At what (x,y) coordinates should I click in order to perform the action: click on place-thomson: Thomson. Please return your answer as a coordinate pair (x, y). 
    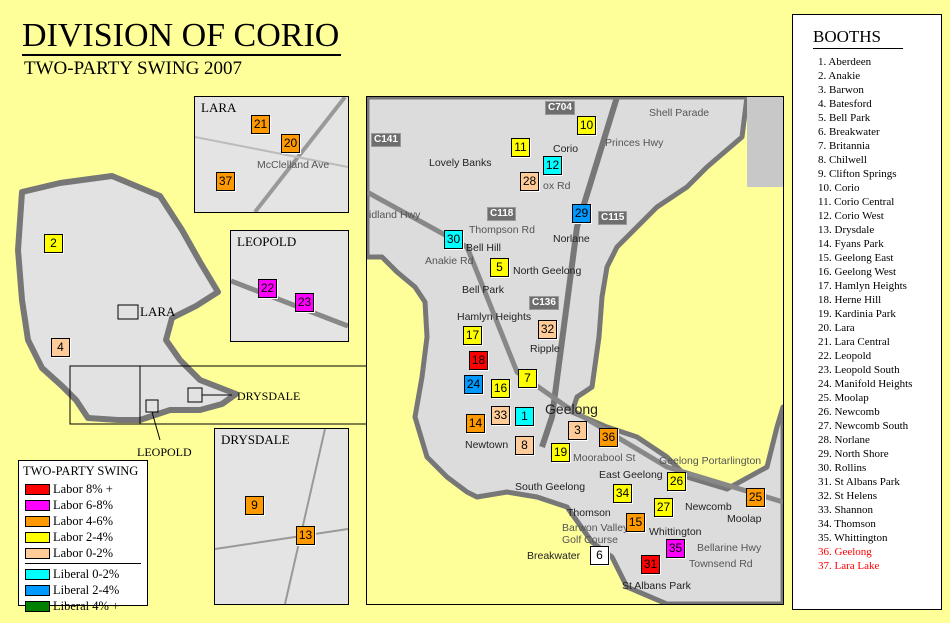
    Looking at the image, I should click on (589, 513).